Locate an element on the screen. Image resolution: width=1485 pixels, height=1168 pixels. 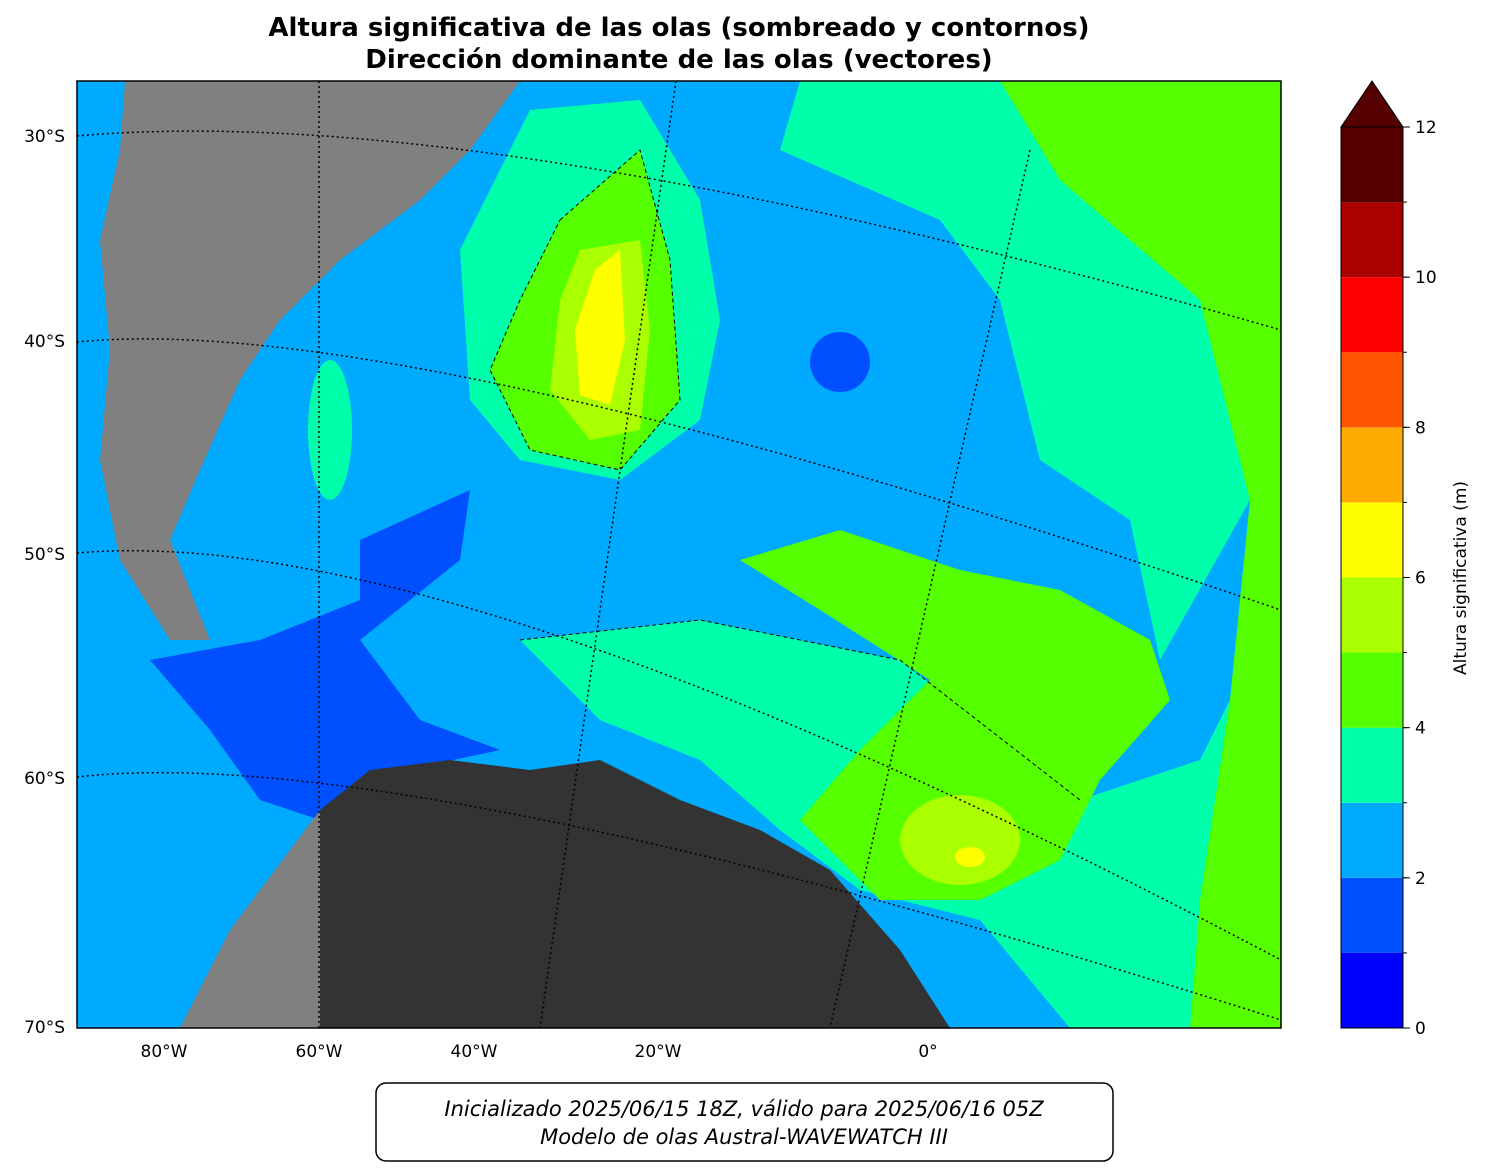
graticule is located at coordinates (930, 588).